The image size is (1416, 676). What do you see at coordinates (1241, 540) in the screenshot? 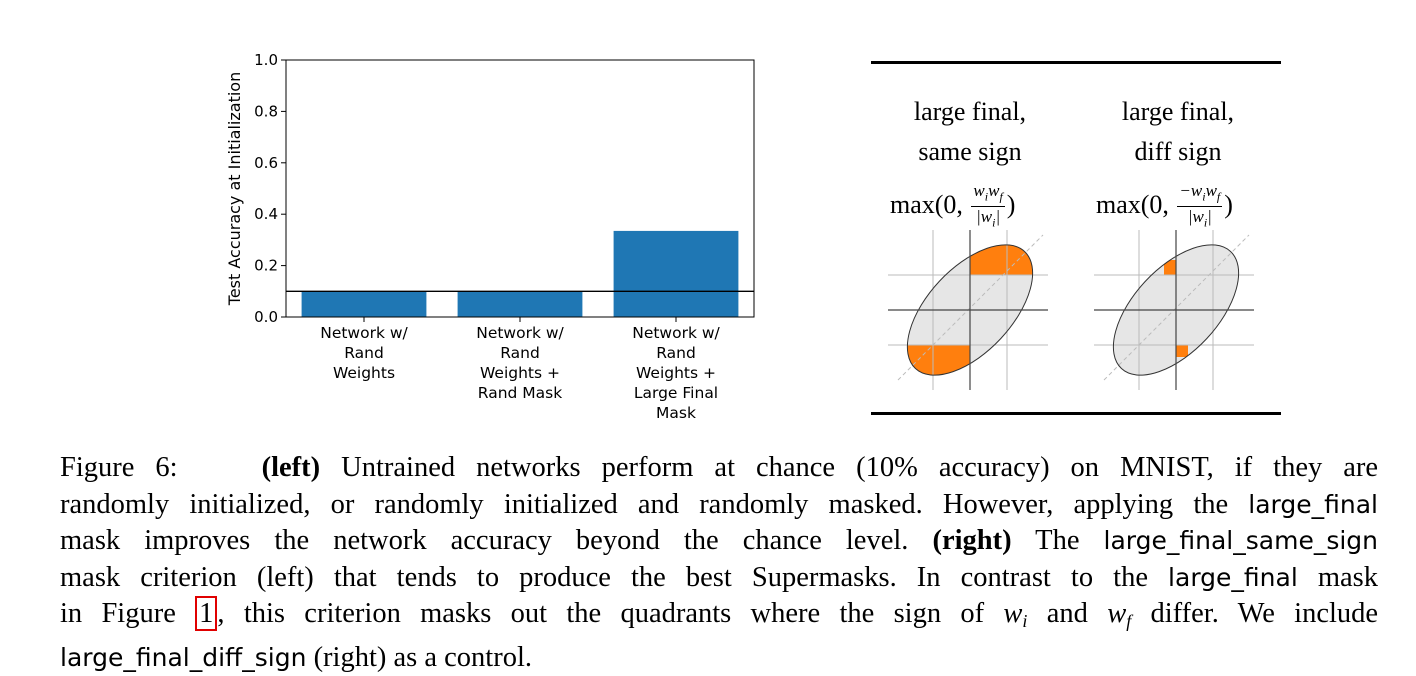
I see `code-large-final-same-sign: large_final_same_sign` at bounding box center [1241, 540].